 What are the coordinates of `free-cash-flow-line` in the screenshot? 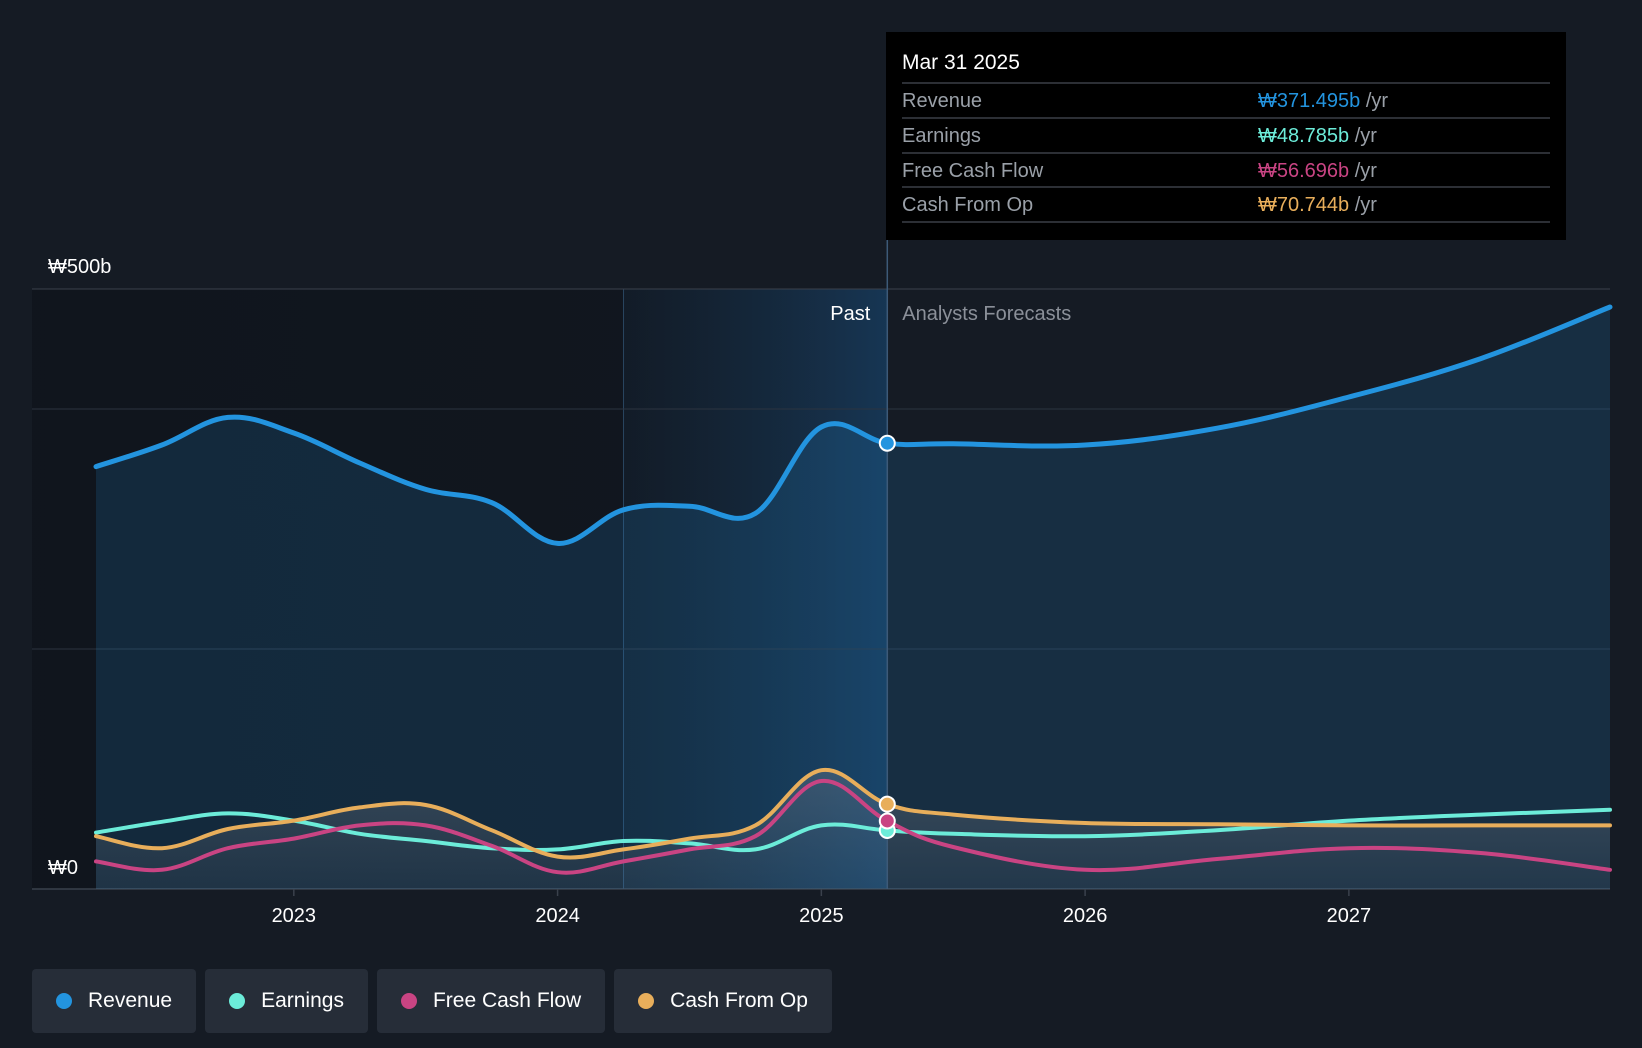 It's located at (853, 826).